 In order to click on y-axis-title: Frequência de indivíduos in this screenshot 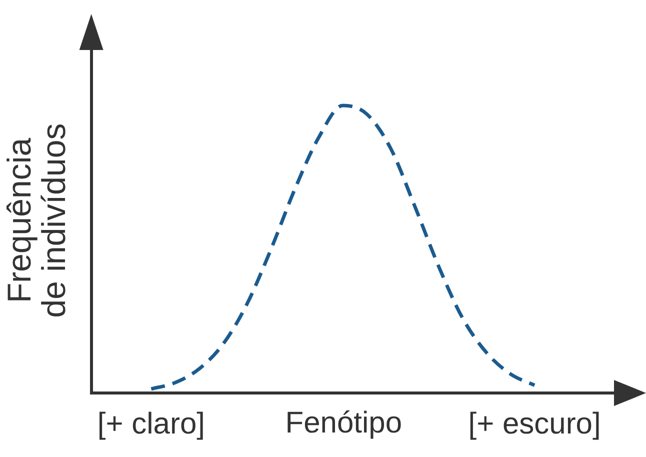, I will do `click(36, 220)`.